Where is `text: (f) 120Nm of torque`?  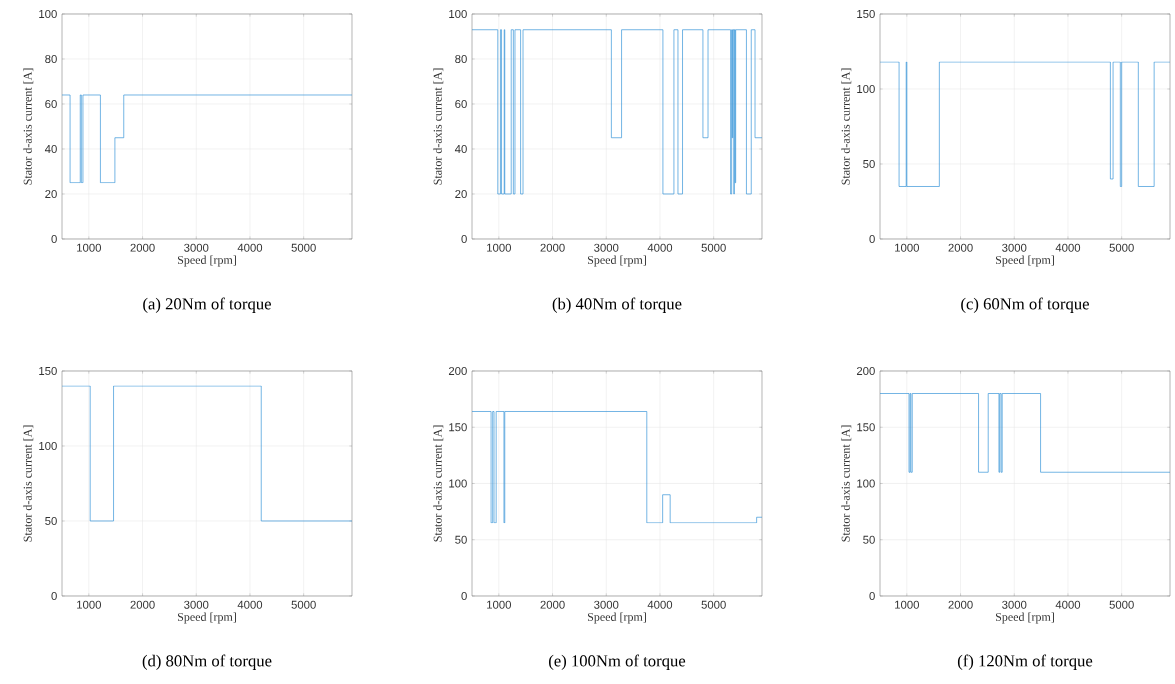 text: (f) 120Nm of torque is located at coordinates (1025, 662).